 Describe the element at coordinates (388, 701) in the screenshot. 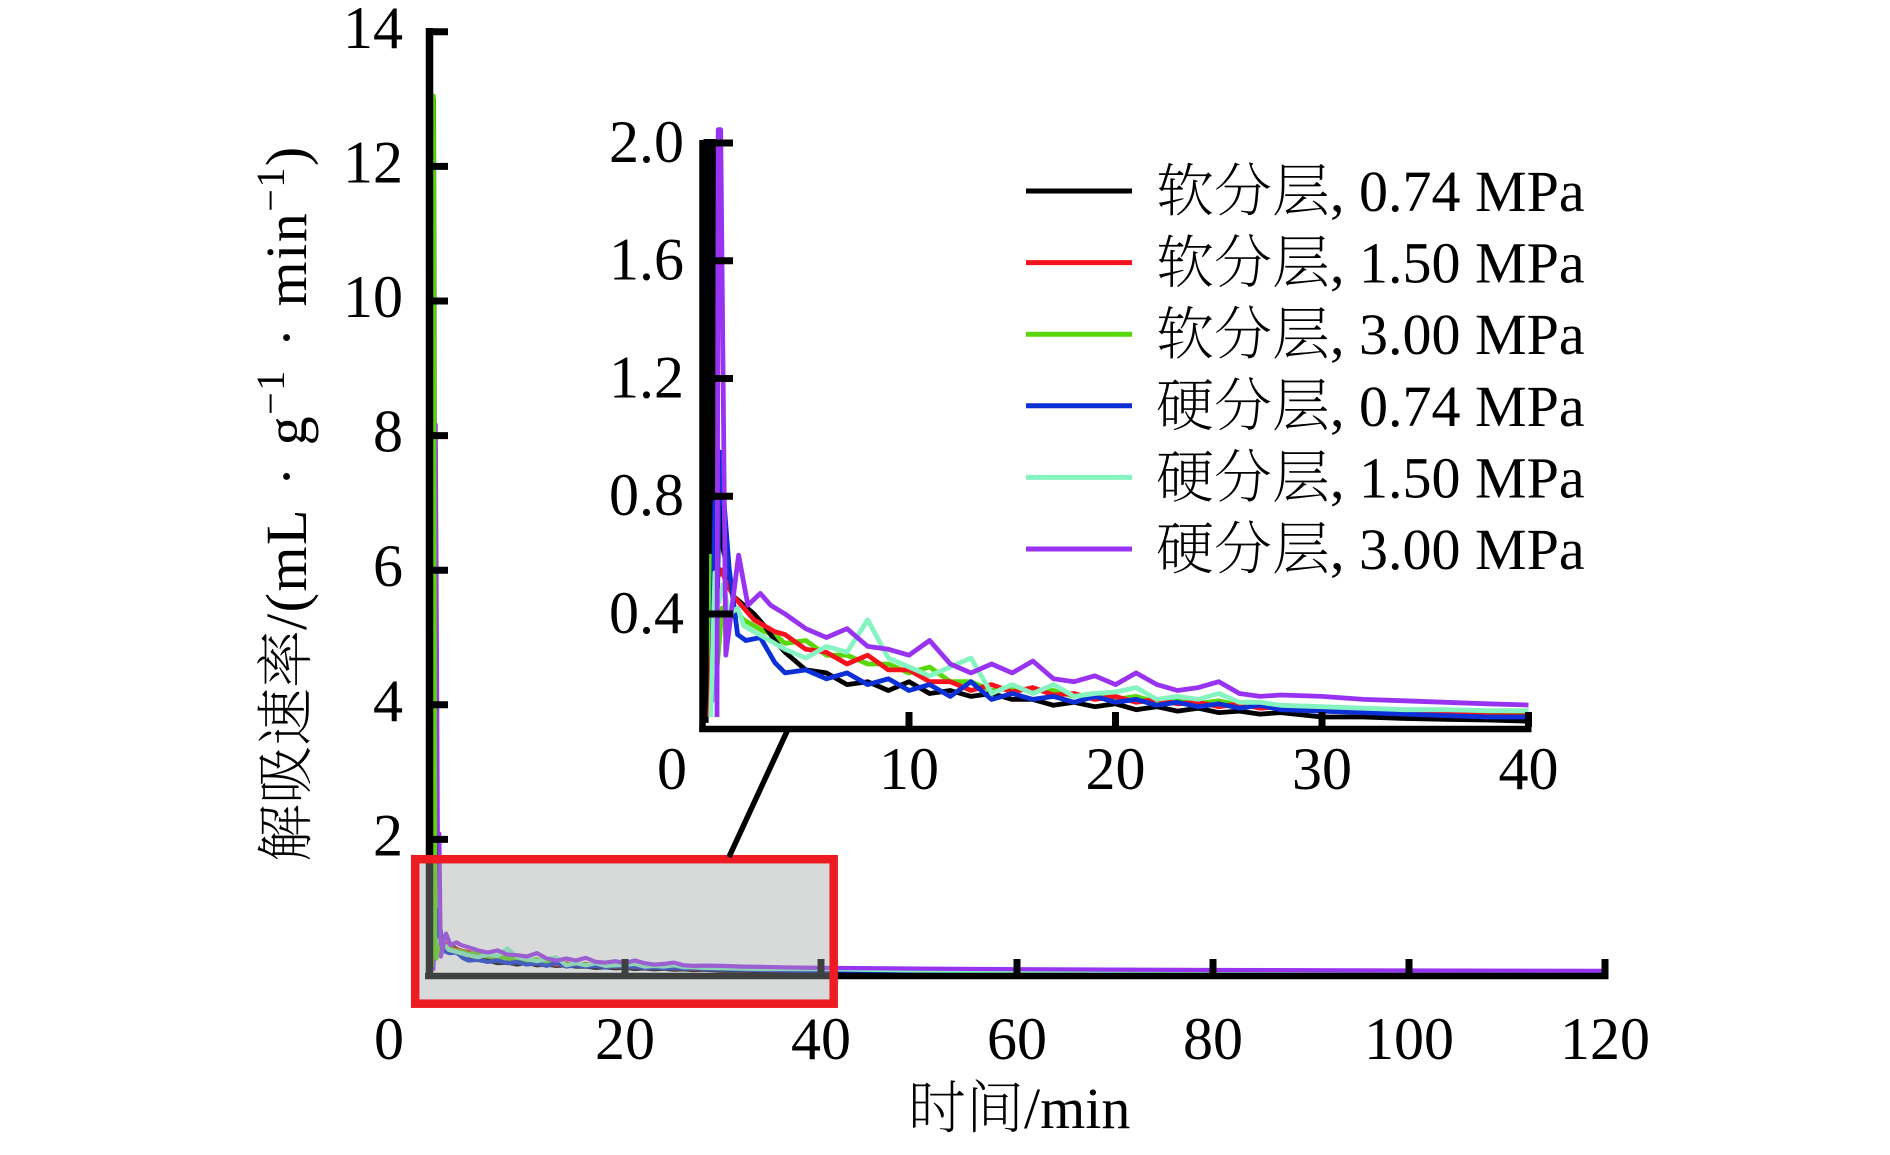

I see `svg-text: 4` at that location.